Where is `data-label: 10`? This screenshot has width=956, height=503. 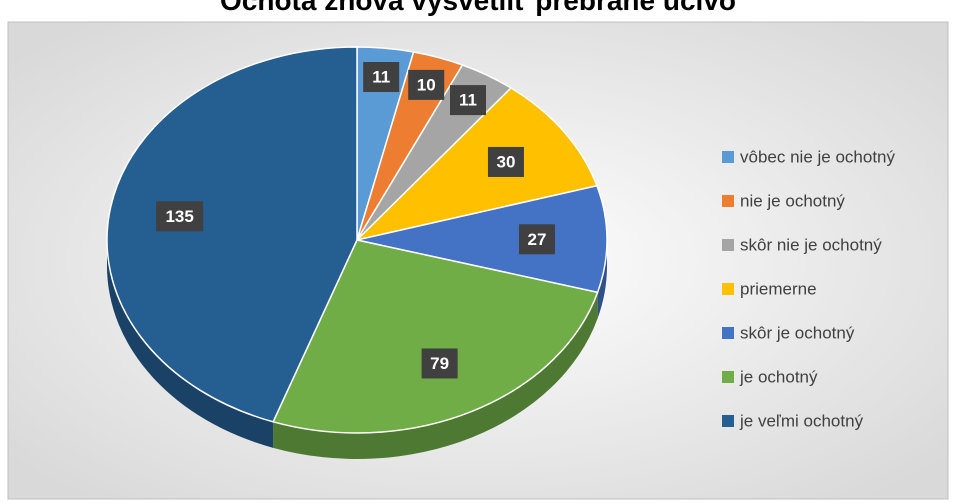
data-label: 10 is located at coordinates (426, 84).